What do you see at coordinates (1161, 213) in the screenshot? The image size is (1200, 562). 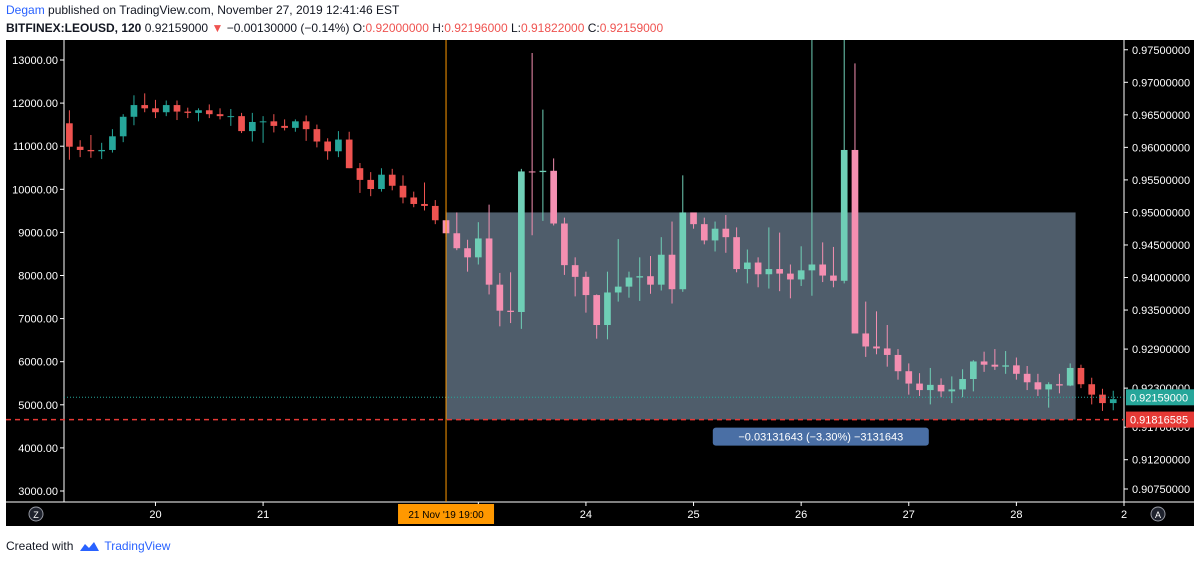 I see `right-axis-label: 0.95000000` at bounding box center [1161, 213].